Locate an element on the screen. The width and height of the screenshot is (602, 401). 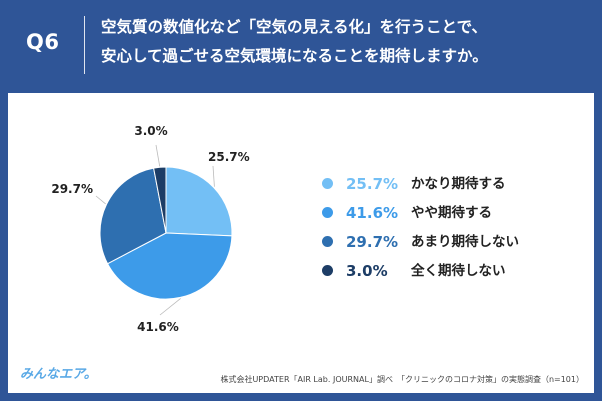
legend-label: あまり期待しない is located at coordinates (465, 242).